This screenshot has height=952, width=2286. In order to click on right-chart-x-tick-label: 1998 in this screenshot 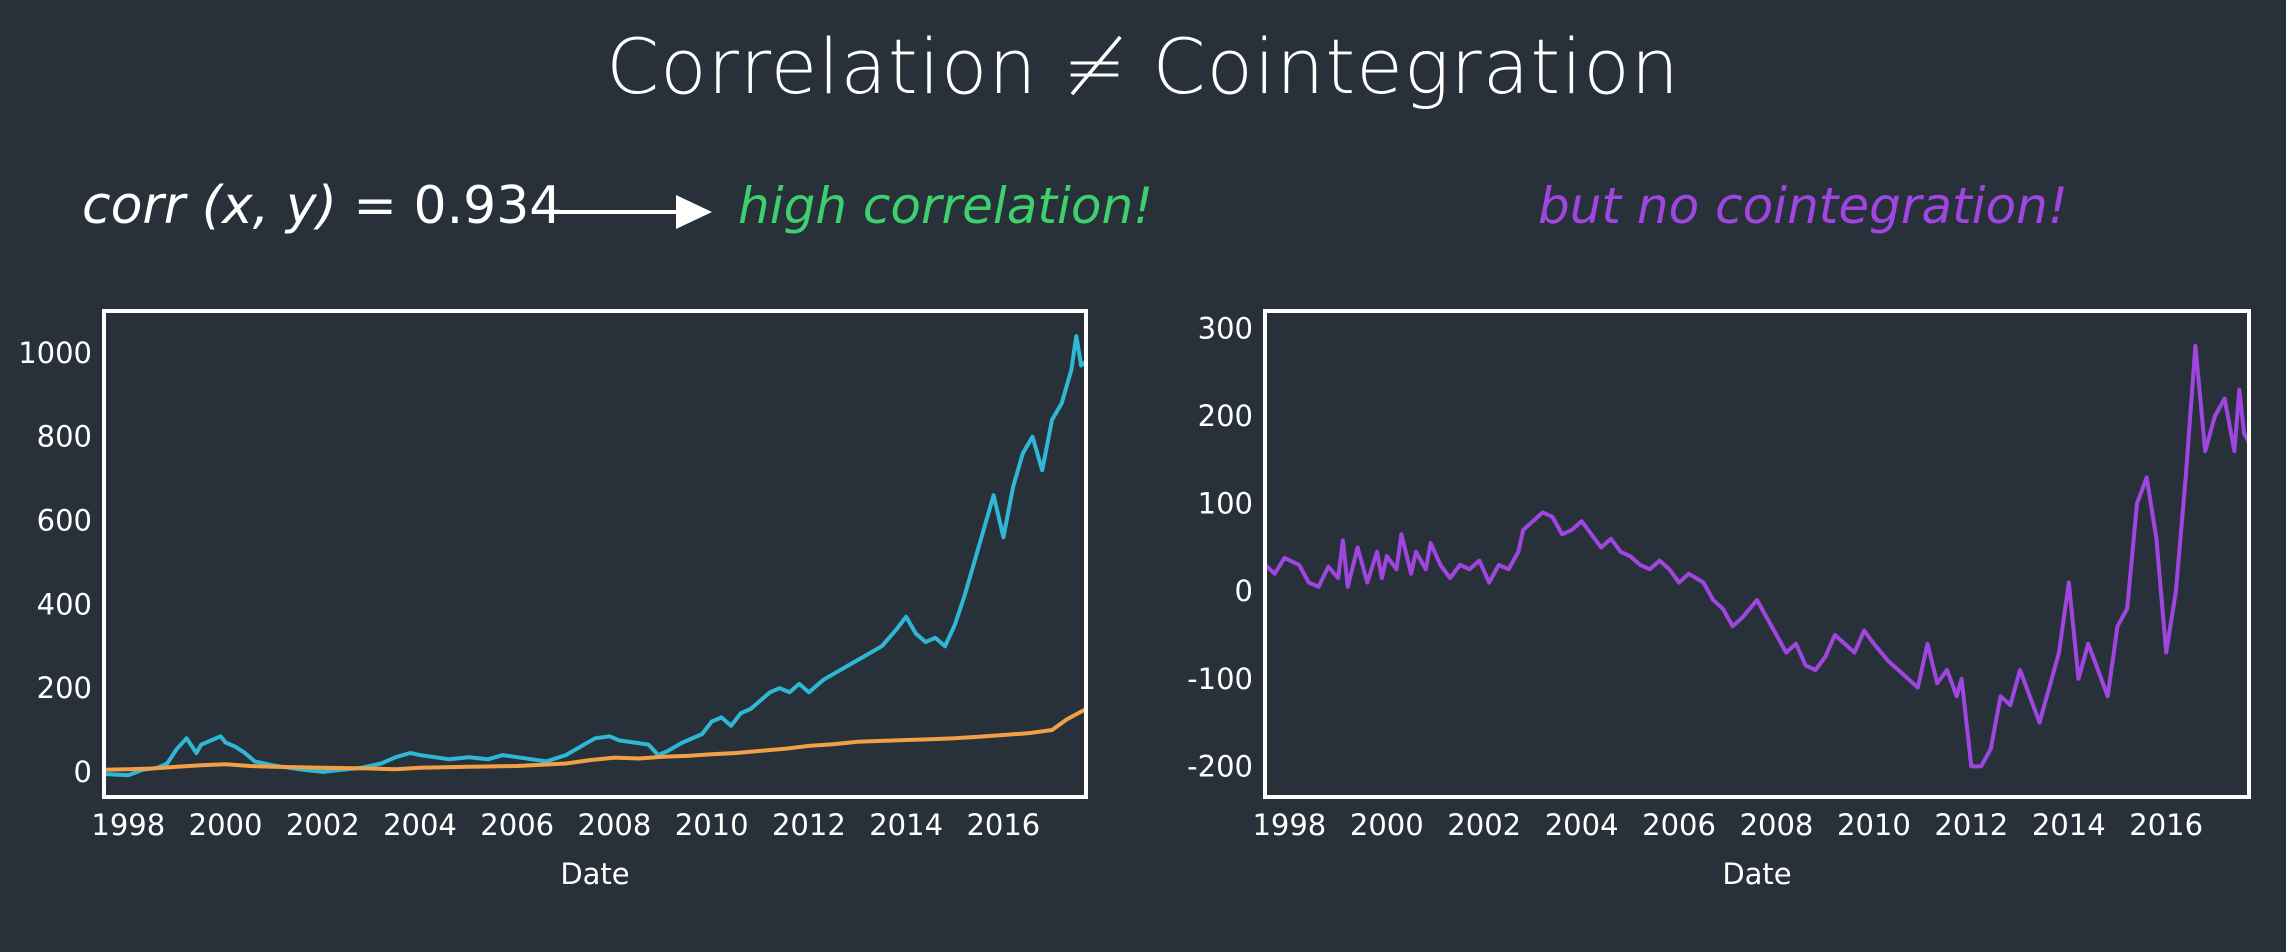, I will do `click(1289, 825)`.